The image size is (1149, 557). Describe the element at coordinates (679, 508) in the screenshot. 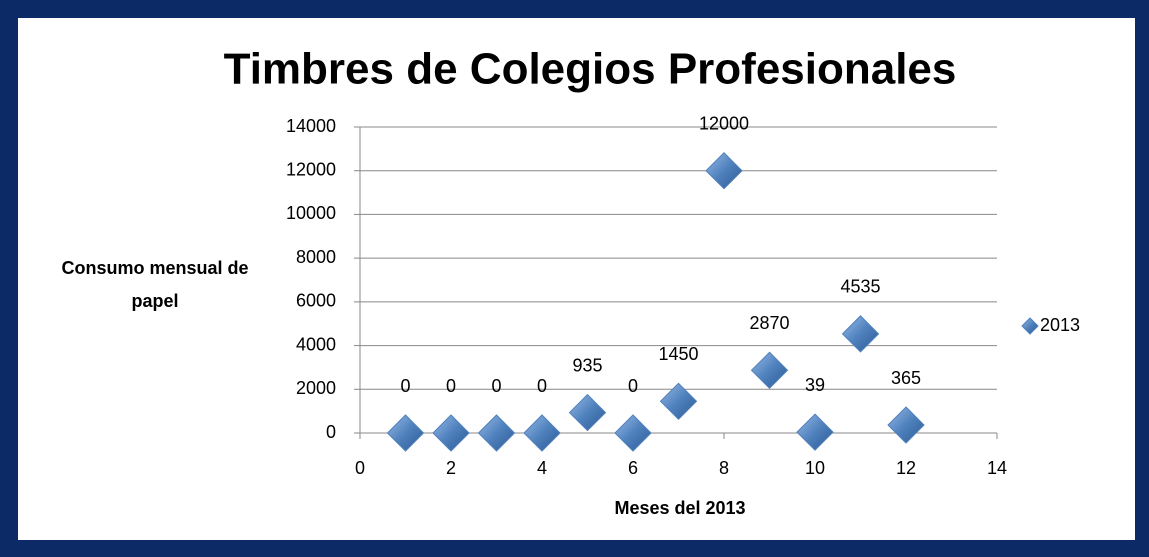

I see `x-axis-label: Meses del 2013` at that location.